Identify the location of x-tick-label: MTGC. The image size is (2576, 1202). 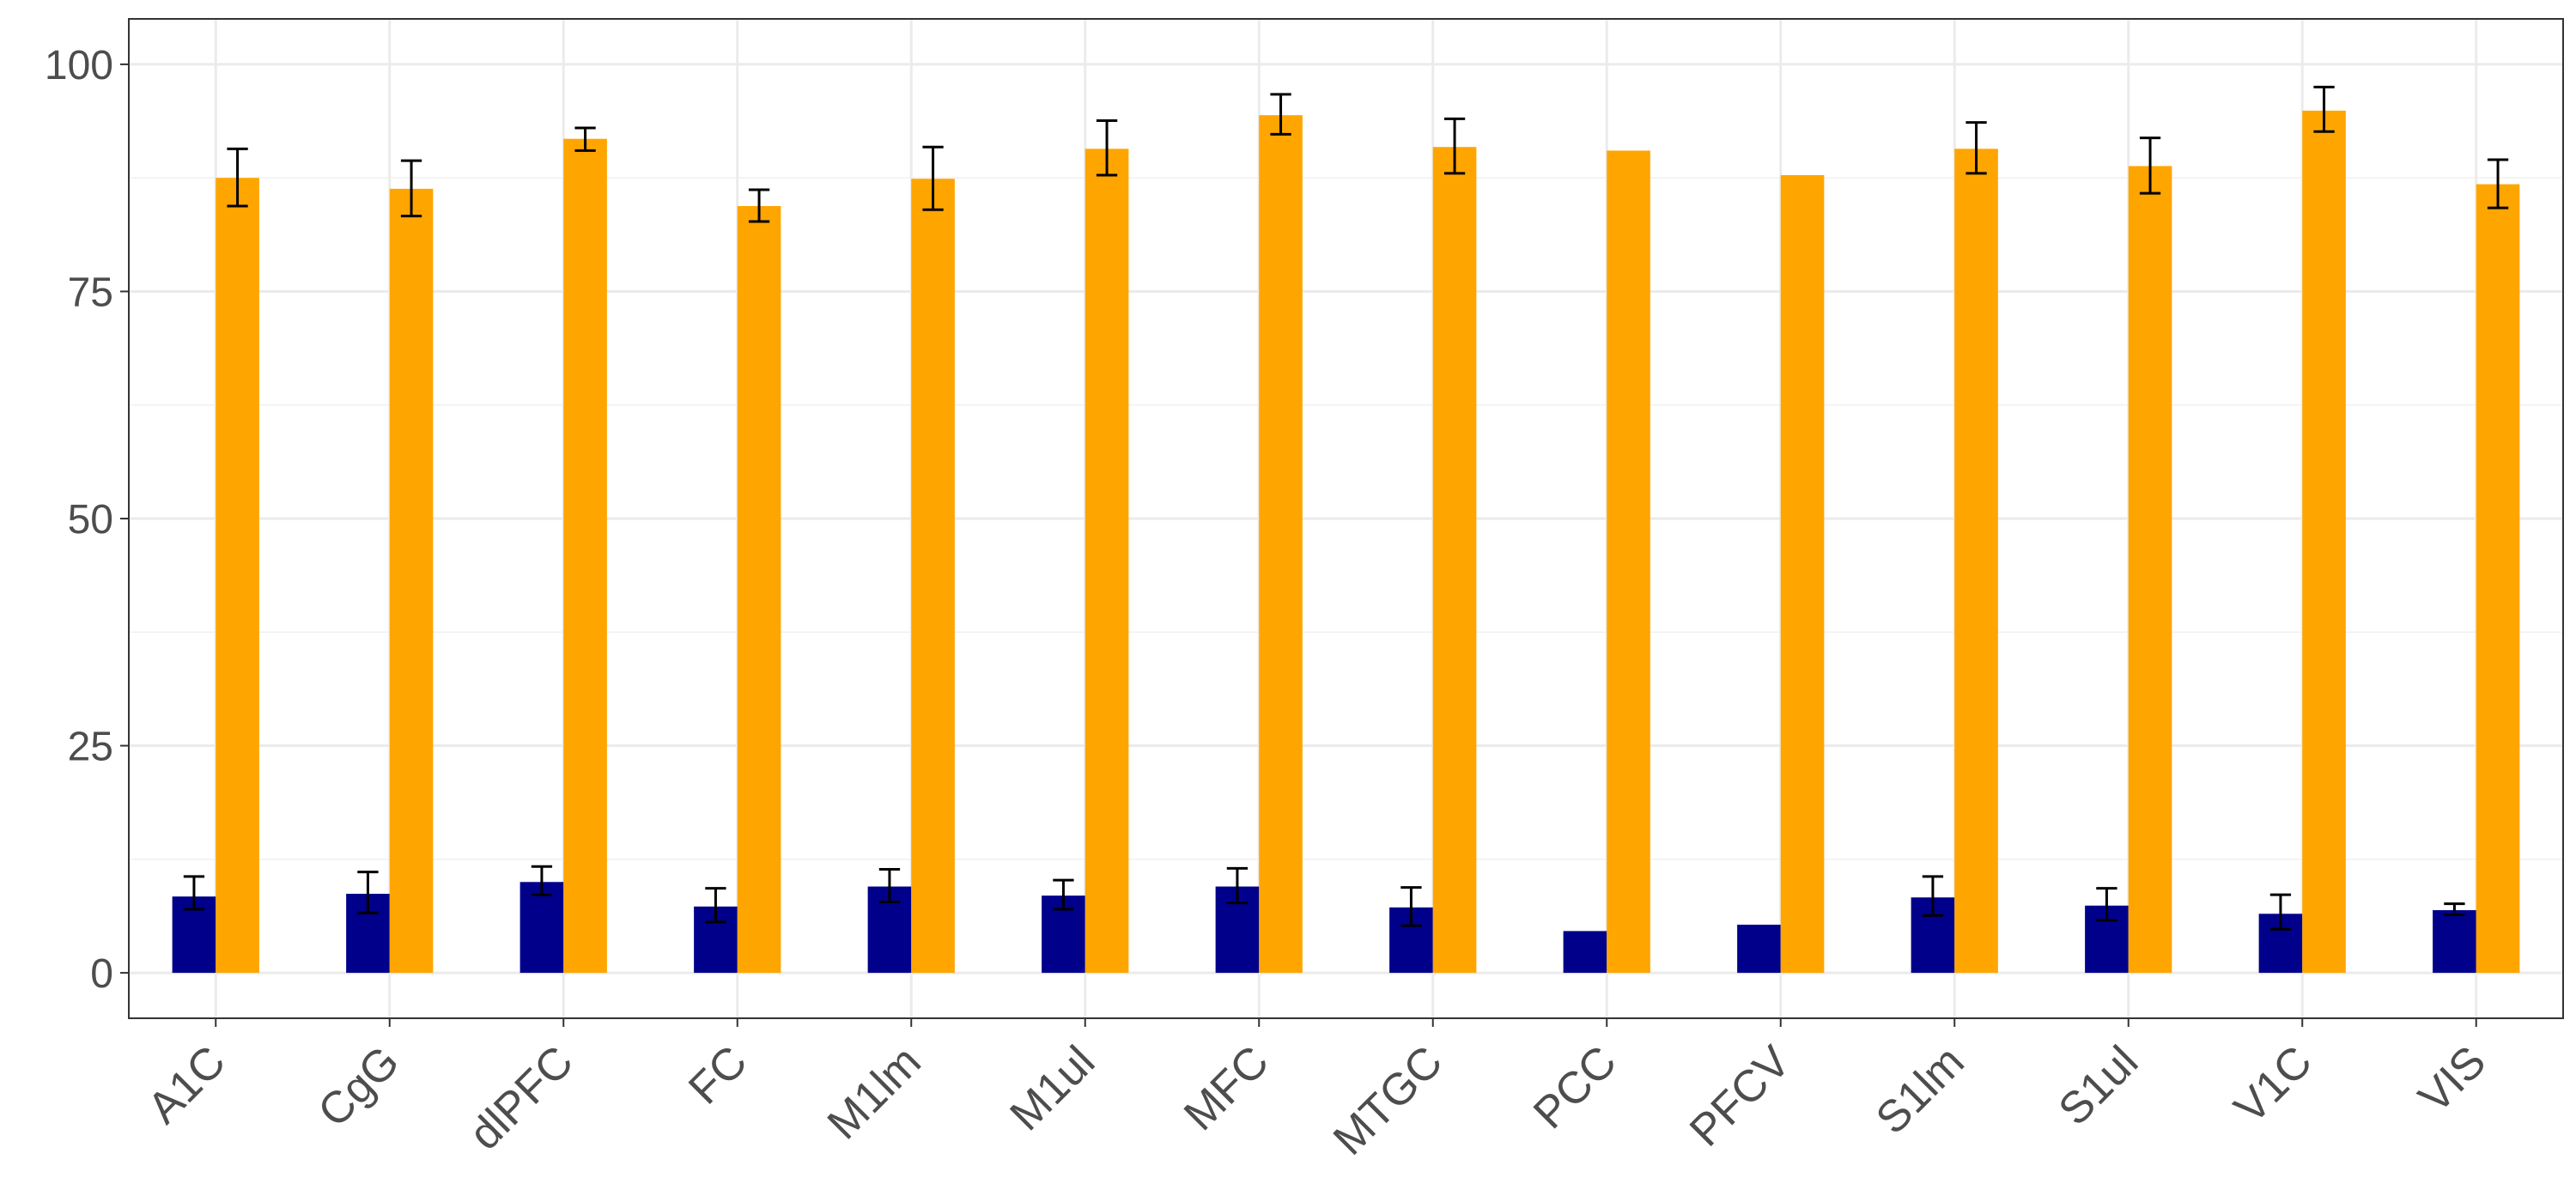
(1388, 1100).